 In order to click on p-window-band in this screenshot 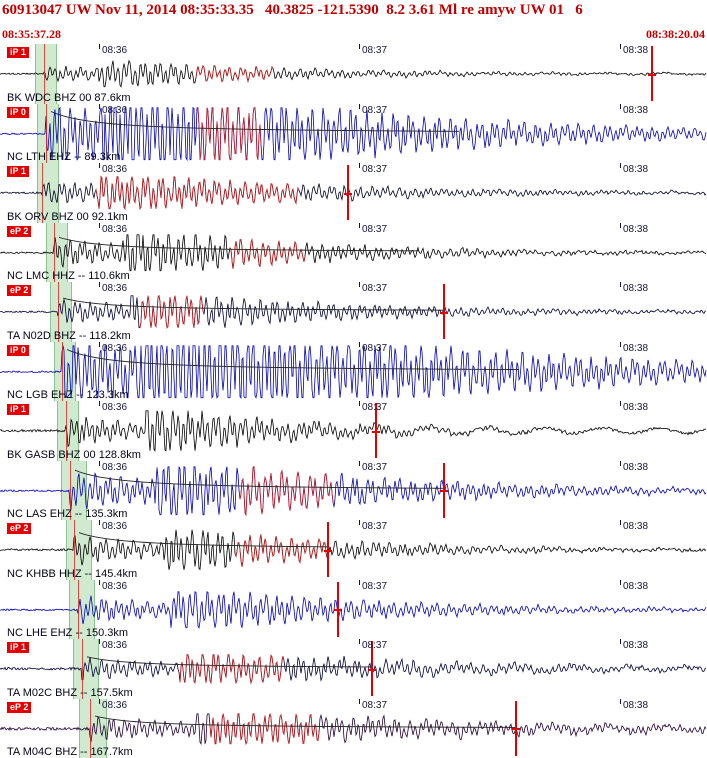, I will do `click(48, 133)`.